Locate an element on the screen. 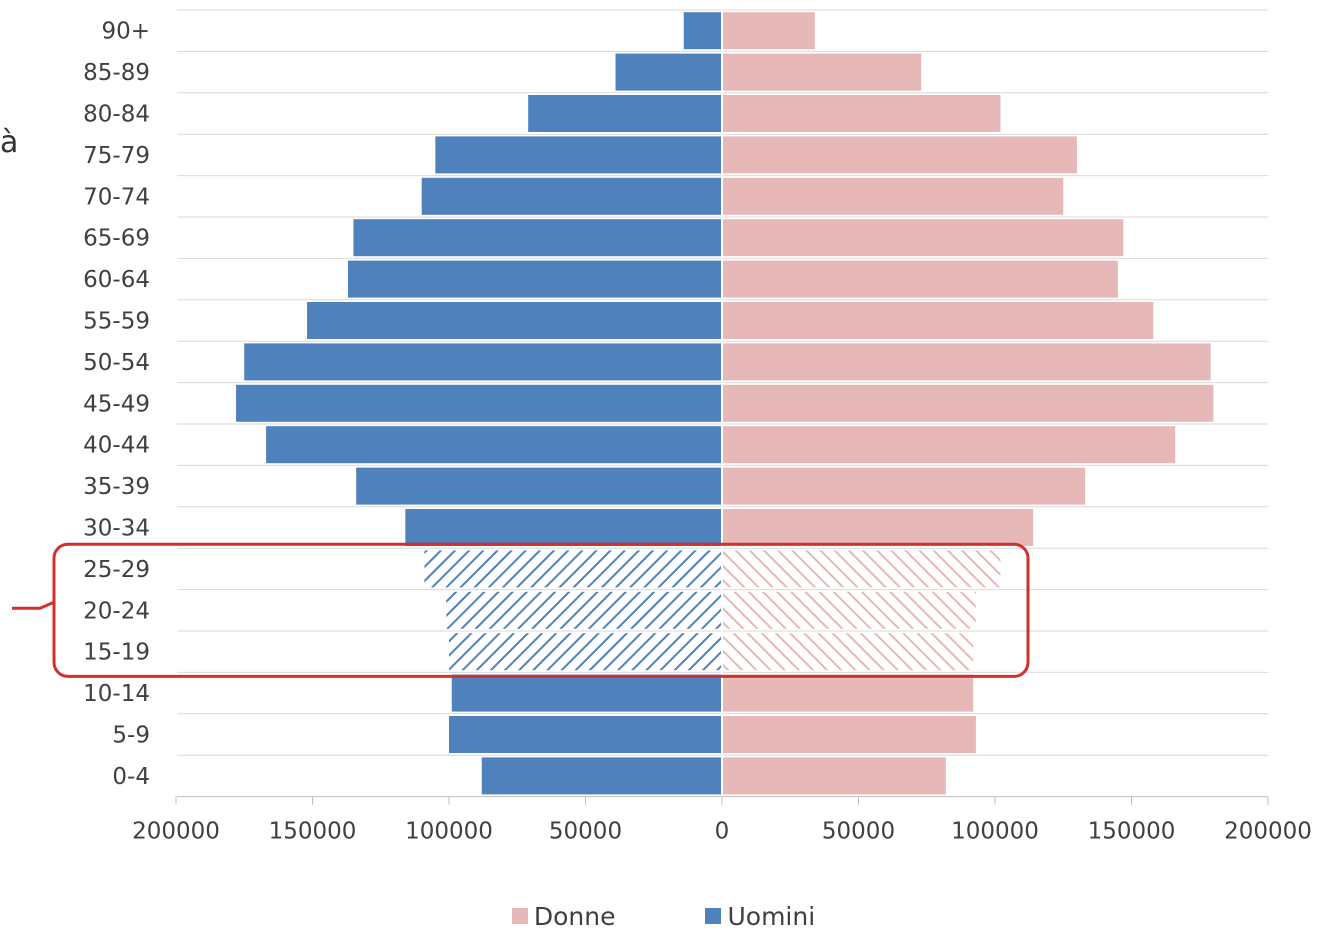 The width and height of the screenshot is (1327, 934). category-label-85-89: 85-89 is located at coordinates (116, 73).